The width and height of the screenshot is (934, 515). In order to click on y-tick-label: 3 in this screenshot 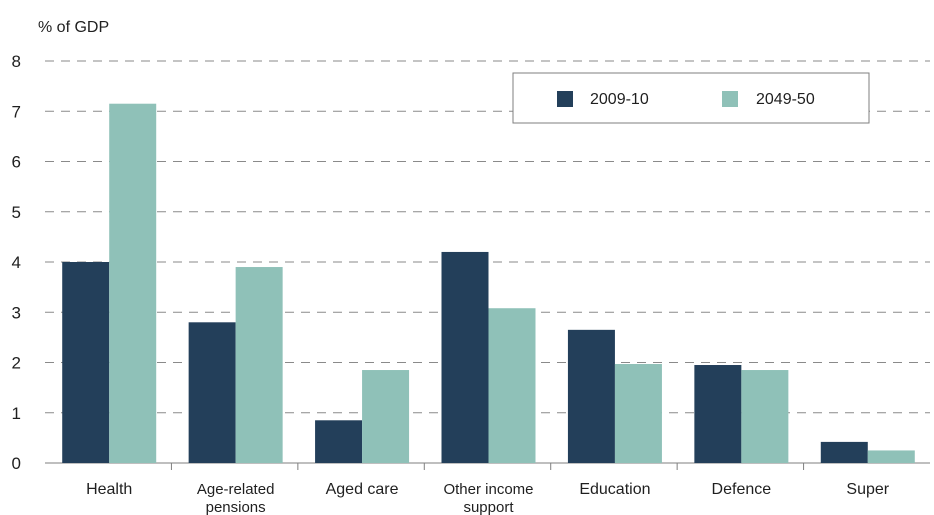, I will do `click(16, 312)`.